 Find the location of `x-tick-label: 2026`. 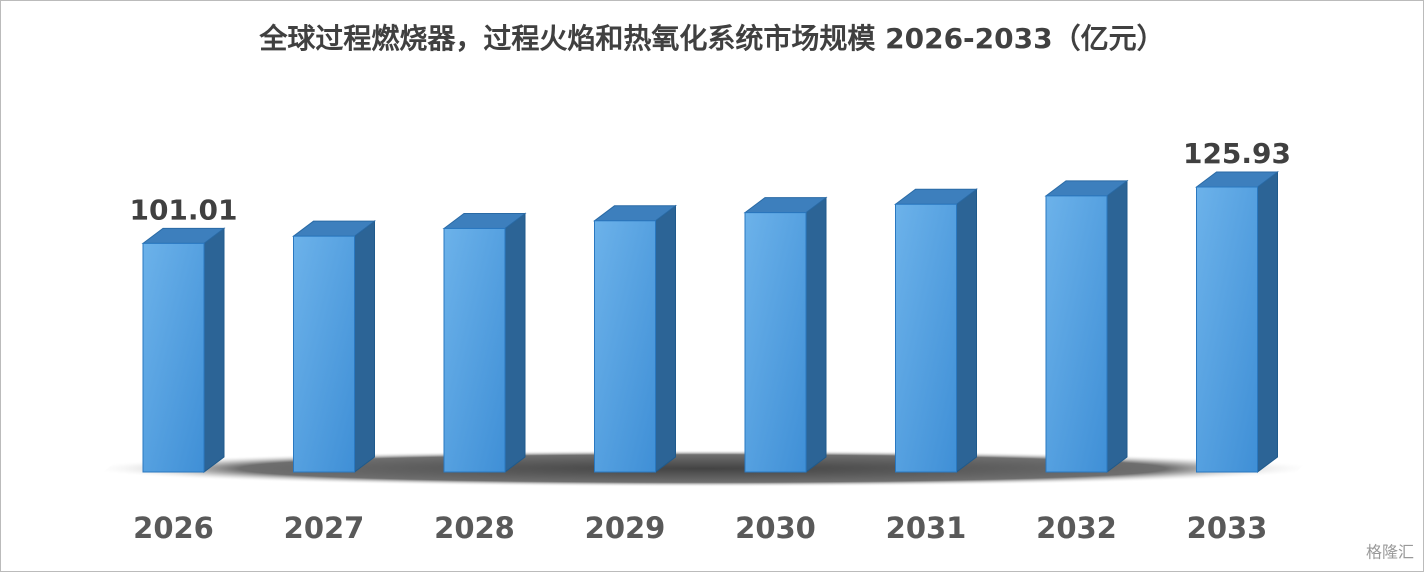

x-tick-label: 2026 is located at coordinates (173, 528).